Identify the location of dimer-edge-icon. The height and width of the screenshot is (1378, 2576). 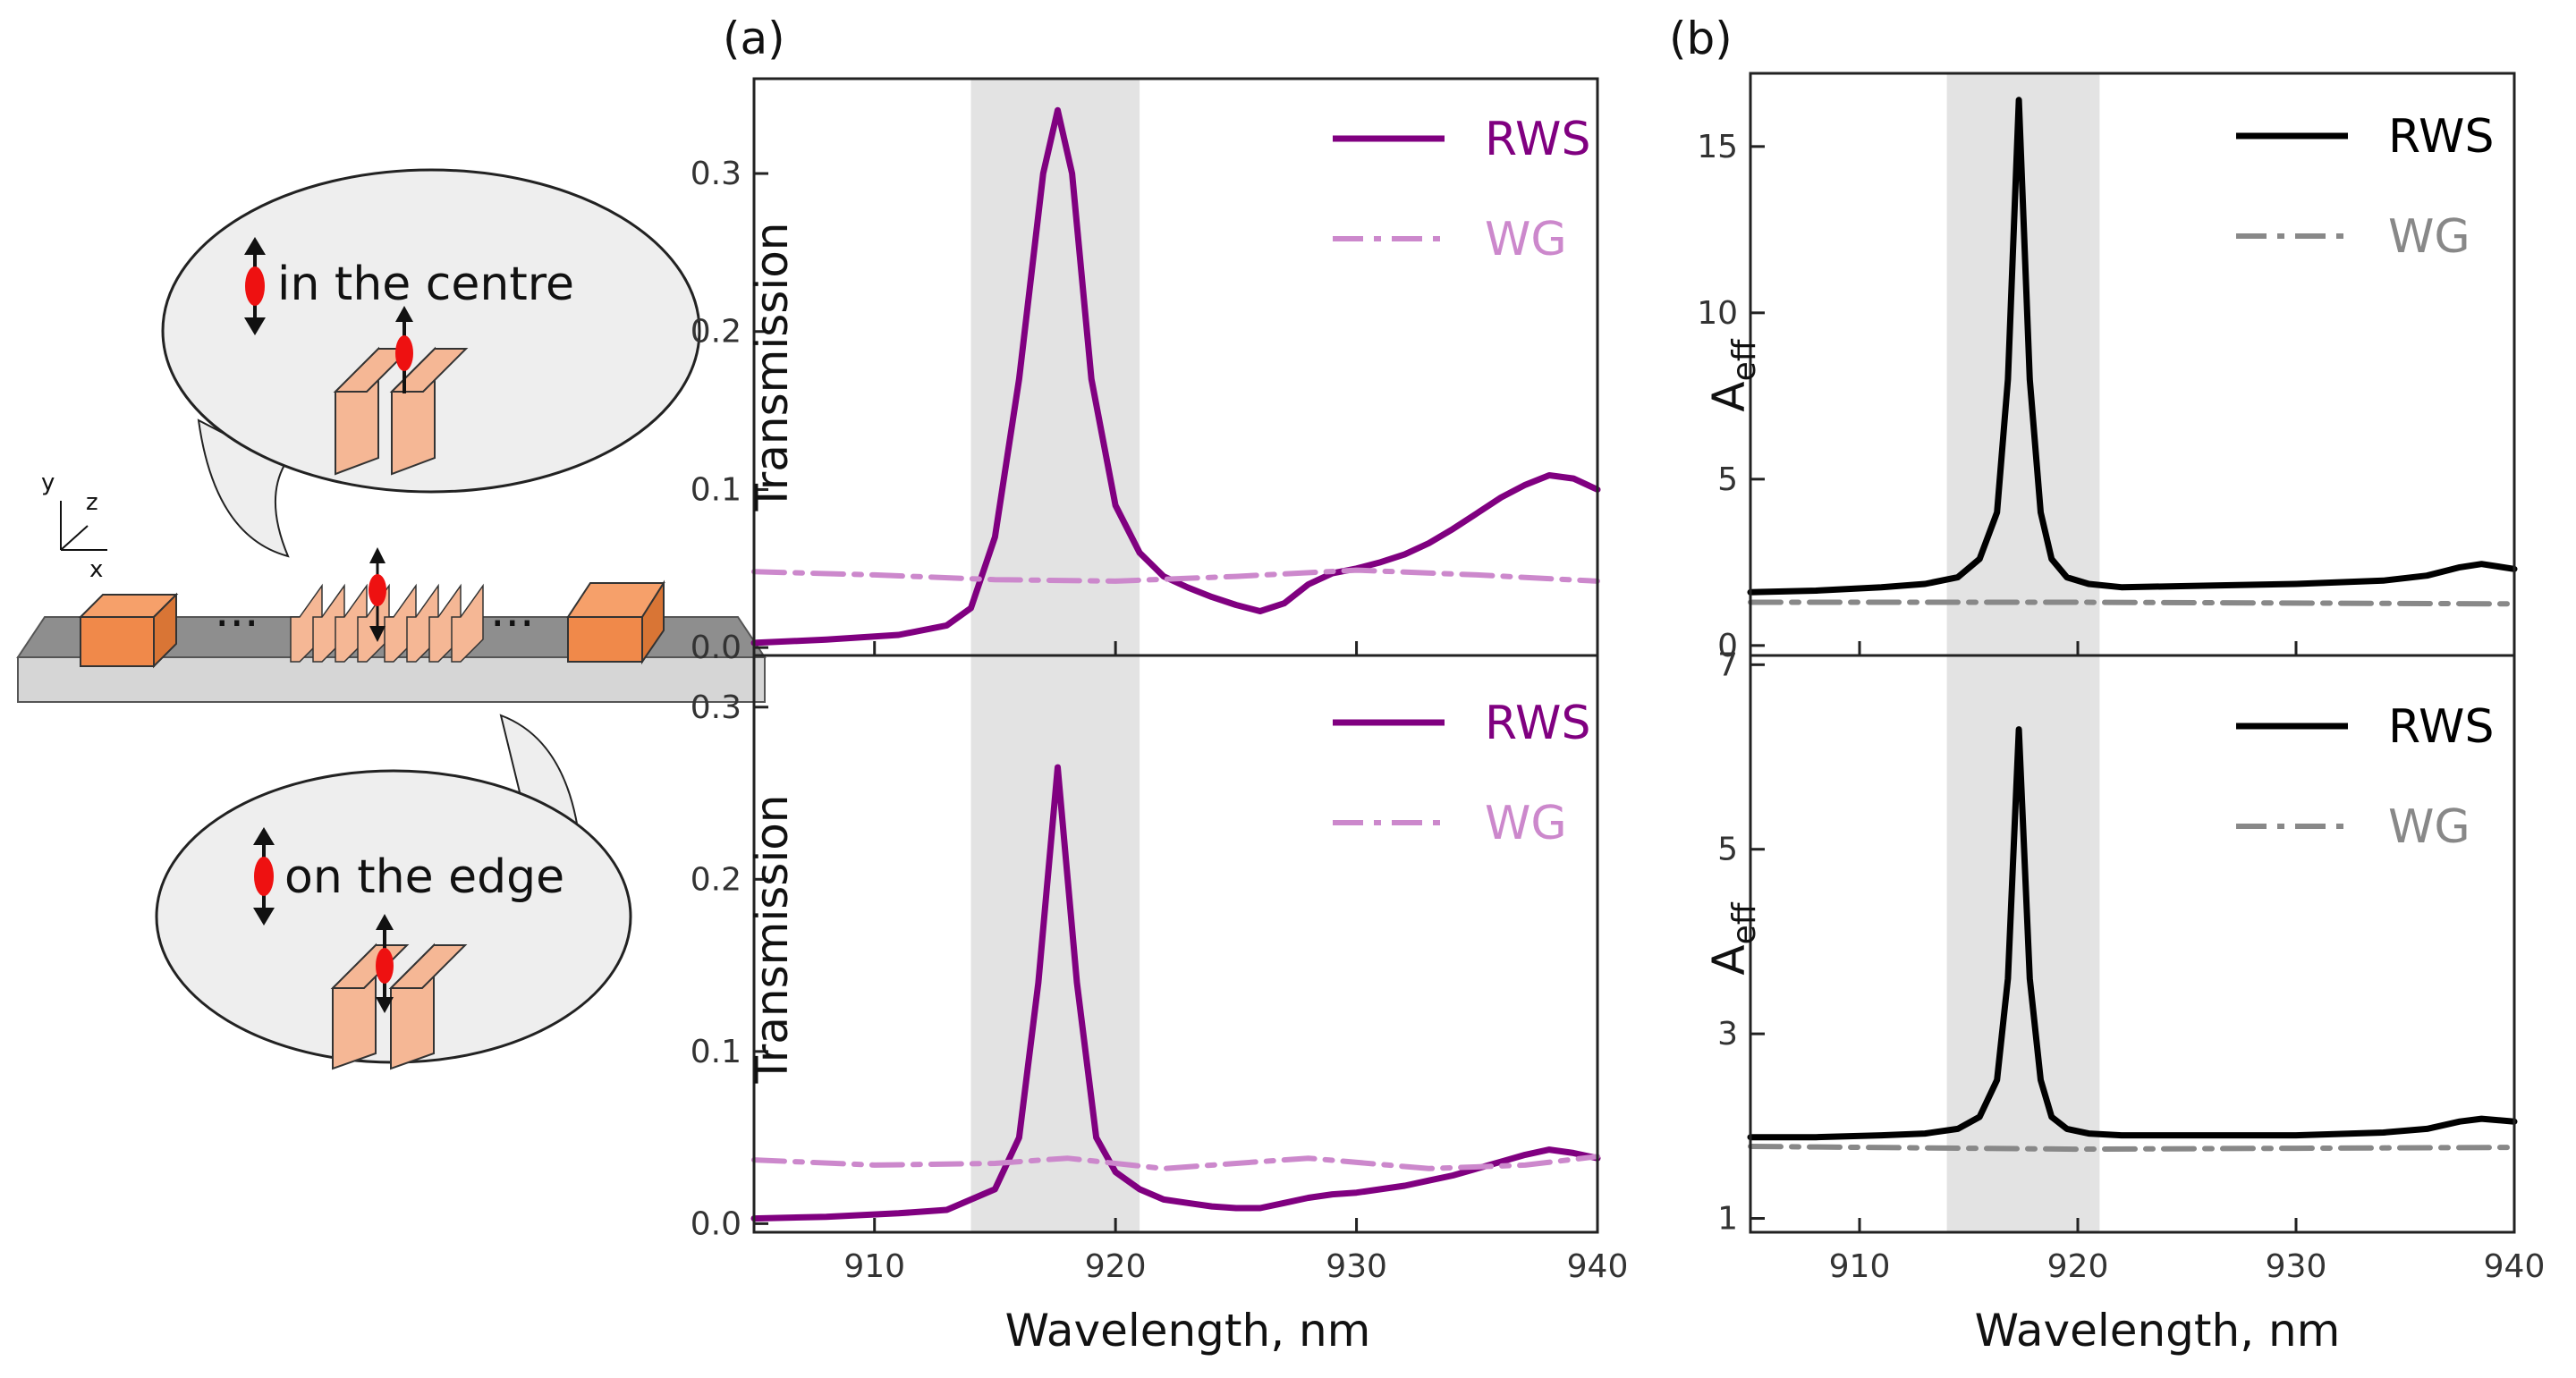
(399, 992).